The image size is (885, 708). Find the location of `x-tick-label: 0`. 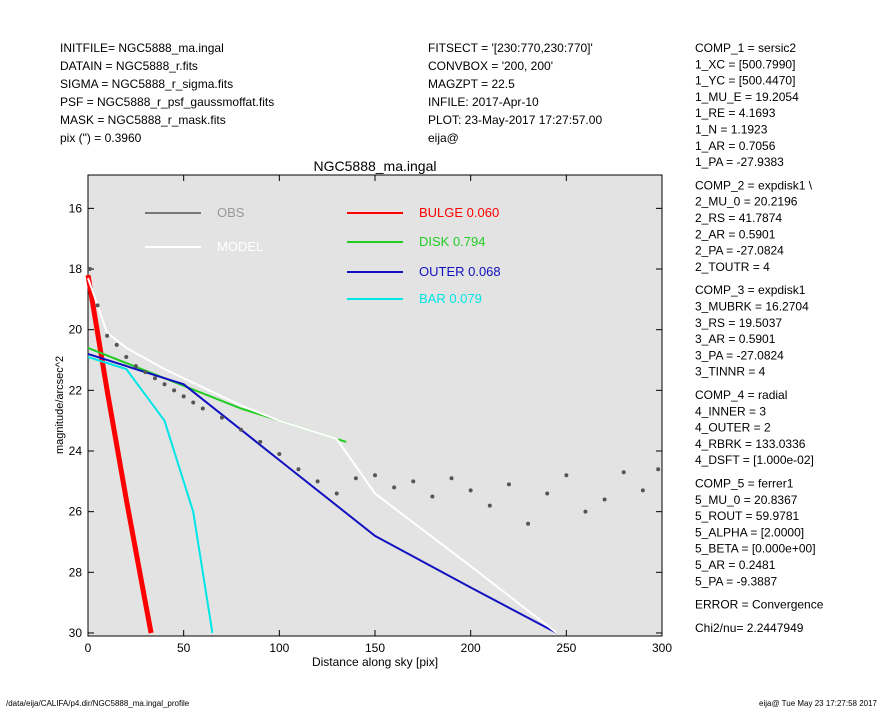

x-tick-label: 0 is located at coordinates (88, 648).